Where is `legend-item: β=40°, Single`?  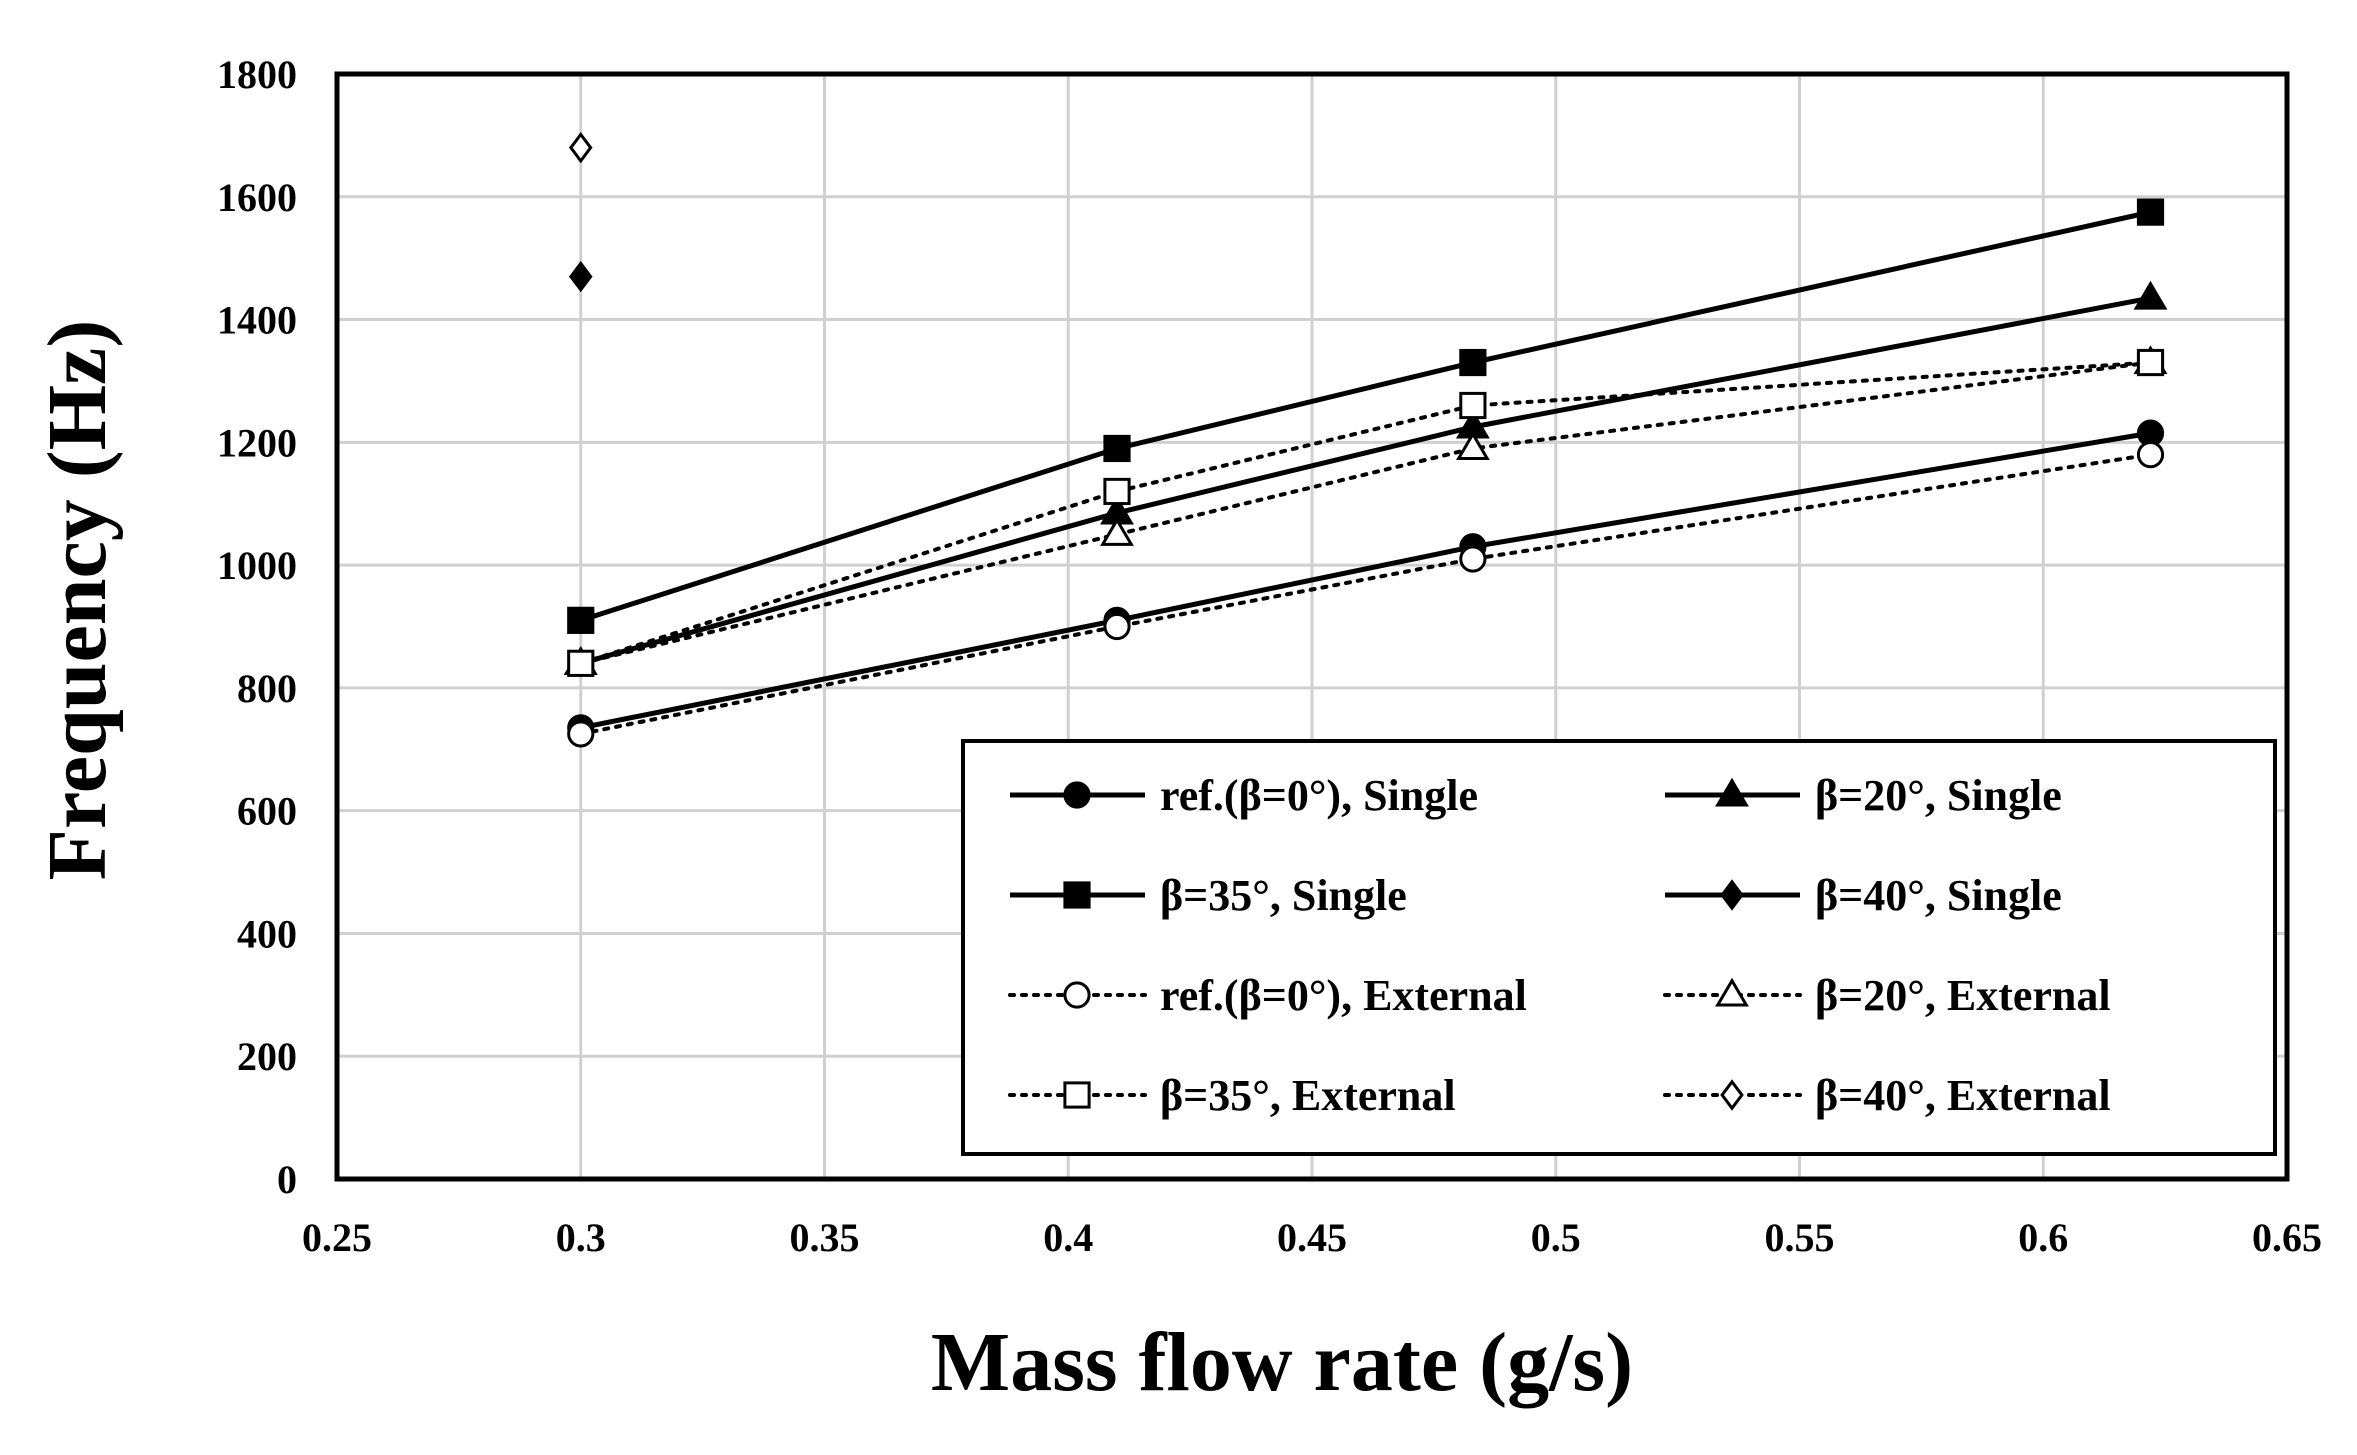
legend-item: β=40°, Single is located at coordinates (1863, 895).